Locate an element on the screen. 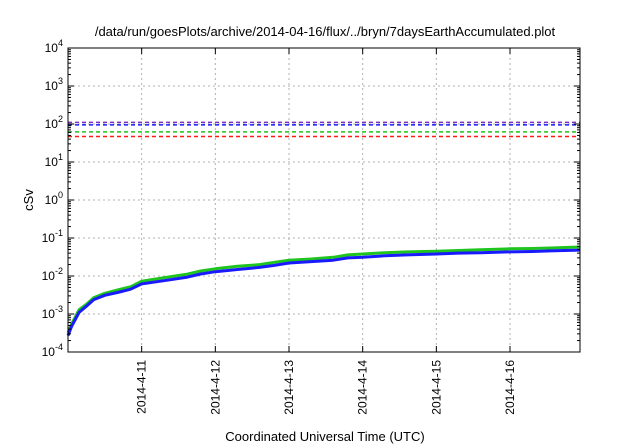 The width and height of the screenshot is (640, 448). x-tick-label: 2014-4-13 is located at coordinates (289, 387).